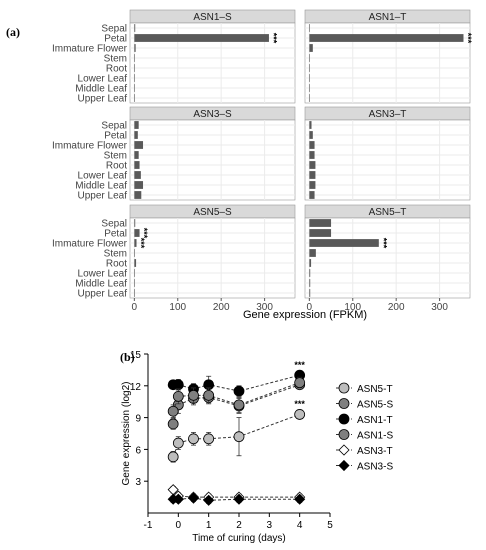 The width and height of the screenshot is (486, 550). What do you see at coordinates (344, 403) in the screenshot?
I see `legend-marker-asn5-s` at bounding box center [344, 403].